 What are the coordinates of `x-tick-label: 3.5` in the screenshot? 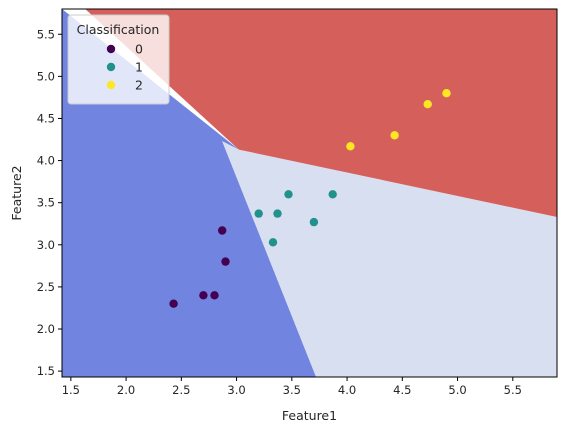 It's located at (292, 390).